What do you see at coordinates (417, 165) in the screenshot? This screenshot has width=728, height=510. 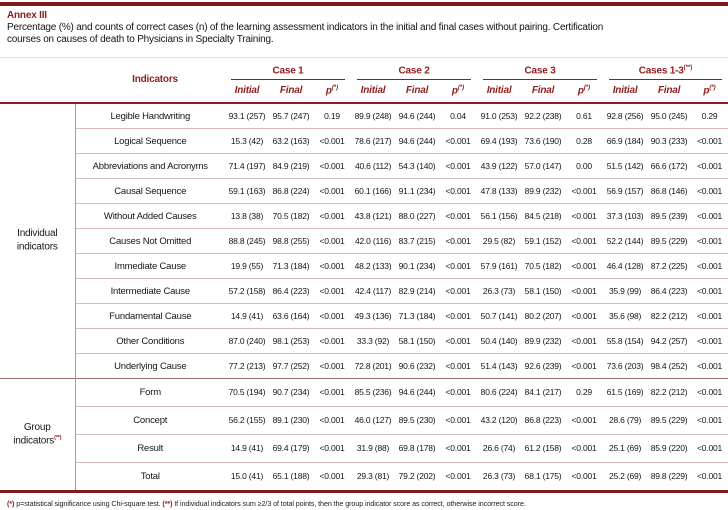 I see `value-cell: 54.3 (140)` at bounding box center [417, 165].